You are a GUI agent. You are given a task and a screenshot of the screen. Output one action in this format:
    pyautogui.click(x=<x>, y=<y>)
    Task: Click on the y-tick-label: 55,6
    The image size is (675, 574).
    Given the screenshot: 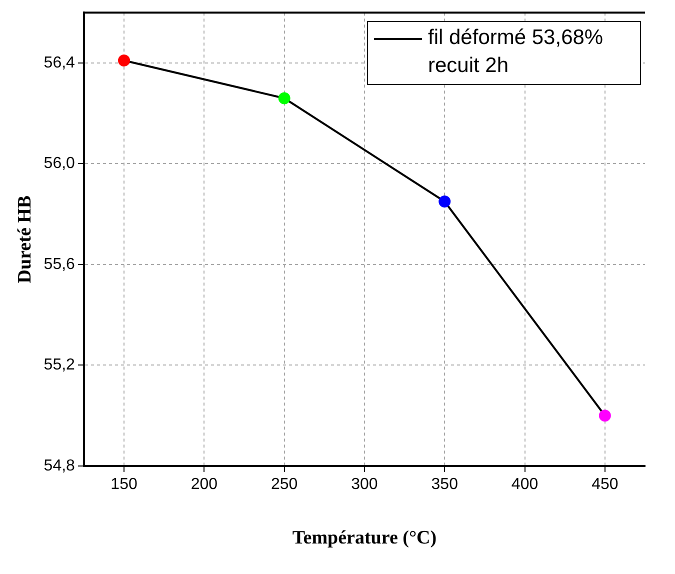 What is the action you would take?
    pyautogui.click(x=60, y=264)
    